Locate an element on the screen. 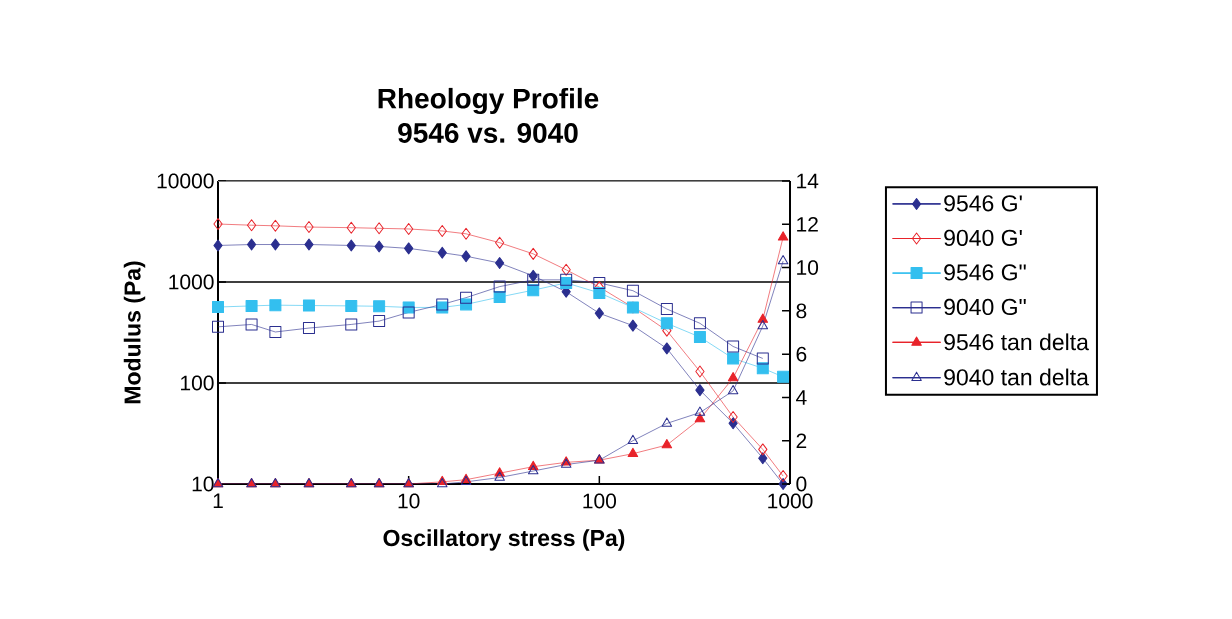 The height and width of the screenshot is (619, 1232). y-tick-label: 100 is located at coordinates (197, 383).